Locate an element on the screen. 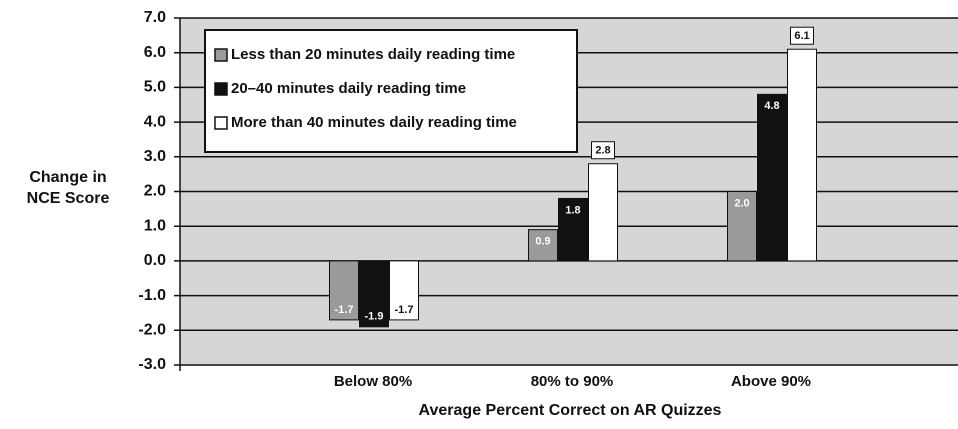 The image size is (958, 429). y-tick-label: -1.0 is located at coordinates (152, 295).